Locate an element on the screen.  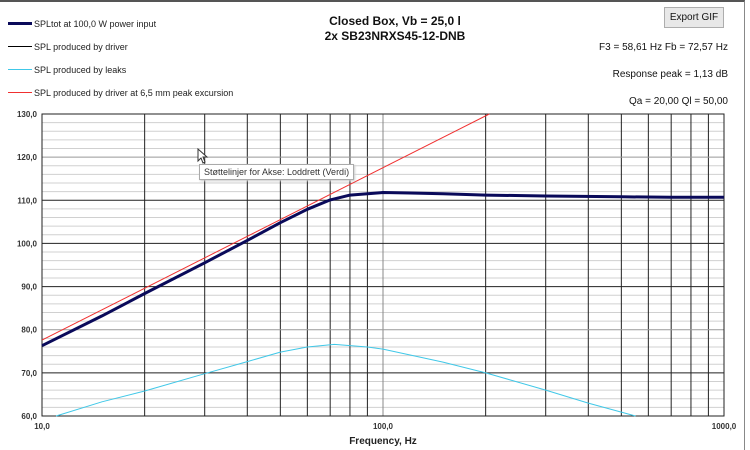
x-tick-label: 100,0 is located at coordinates (383, 426).